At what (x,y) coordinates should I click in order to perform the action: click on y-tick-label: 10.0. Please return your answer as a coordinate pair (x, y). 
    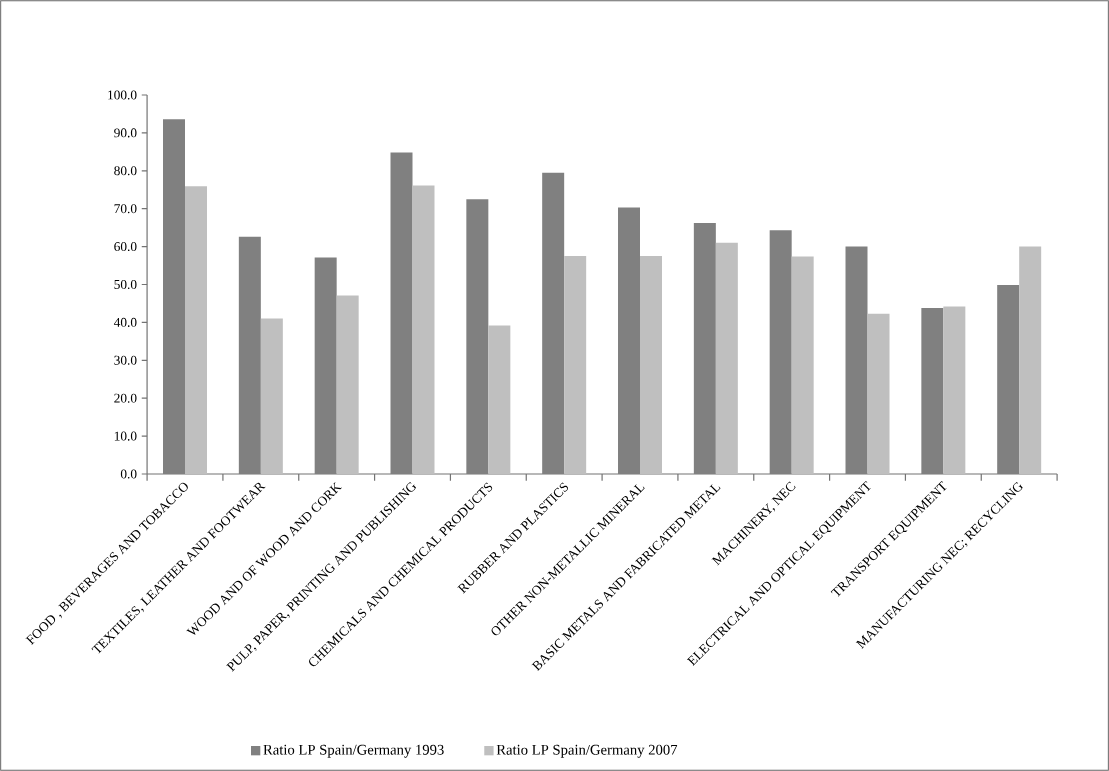
    Looking at the image, I should click on (125, 436).